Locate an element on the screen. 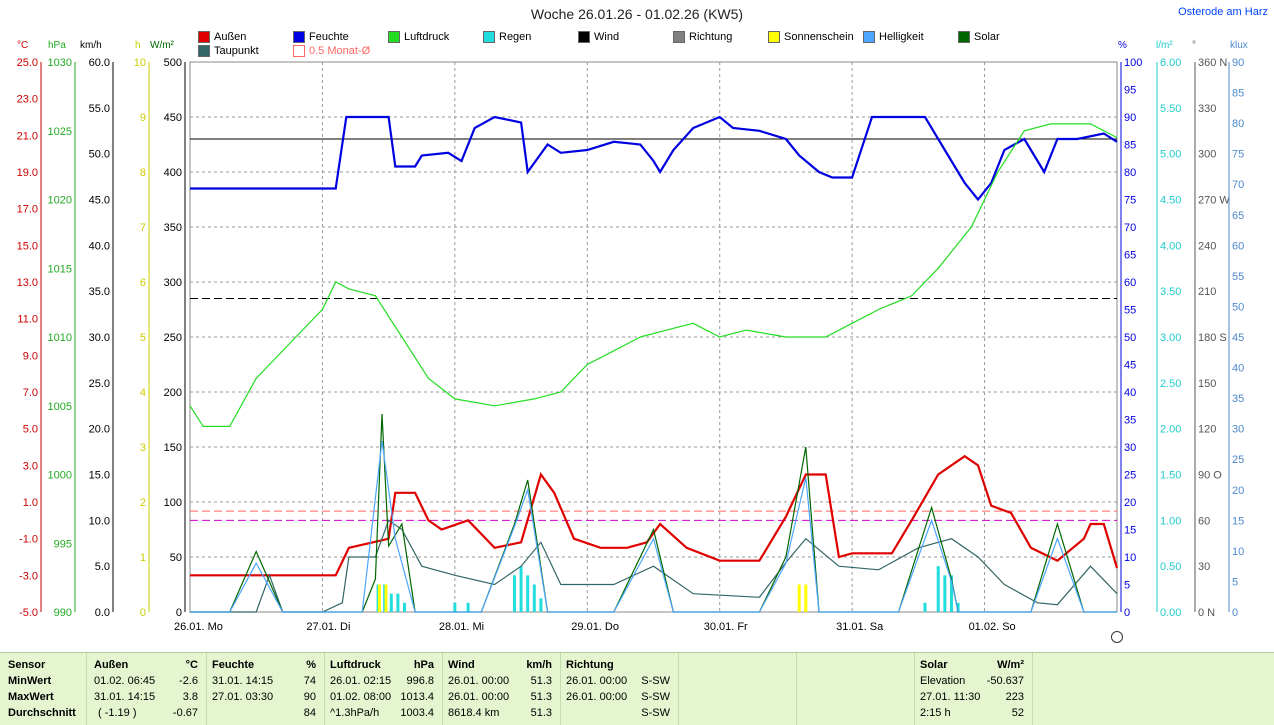 Image resolution: width=1274 pixels, height=725 pixels. stats-sensor-column: Sensor MinWert MaxWert Durchschnitt is located at coordinates (46, 689).